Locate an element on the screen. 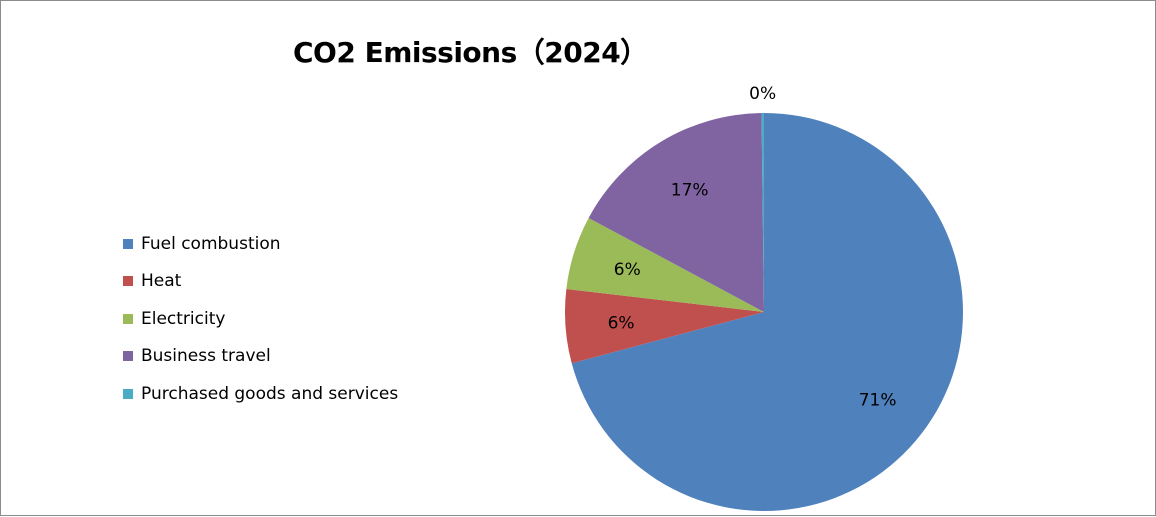  legend-item-business-travel: Business travel is located at coordinates (260, 357).